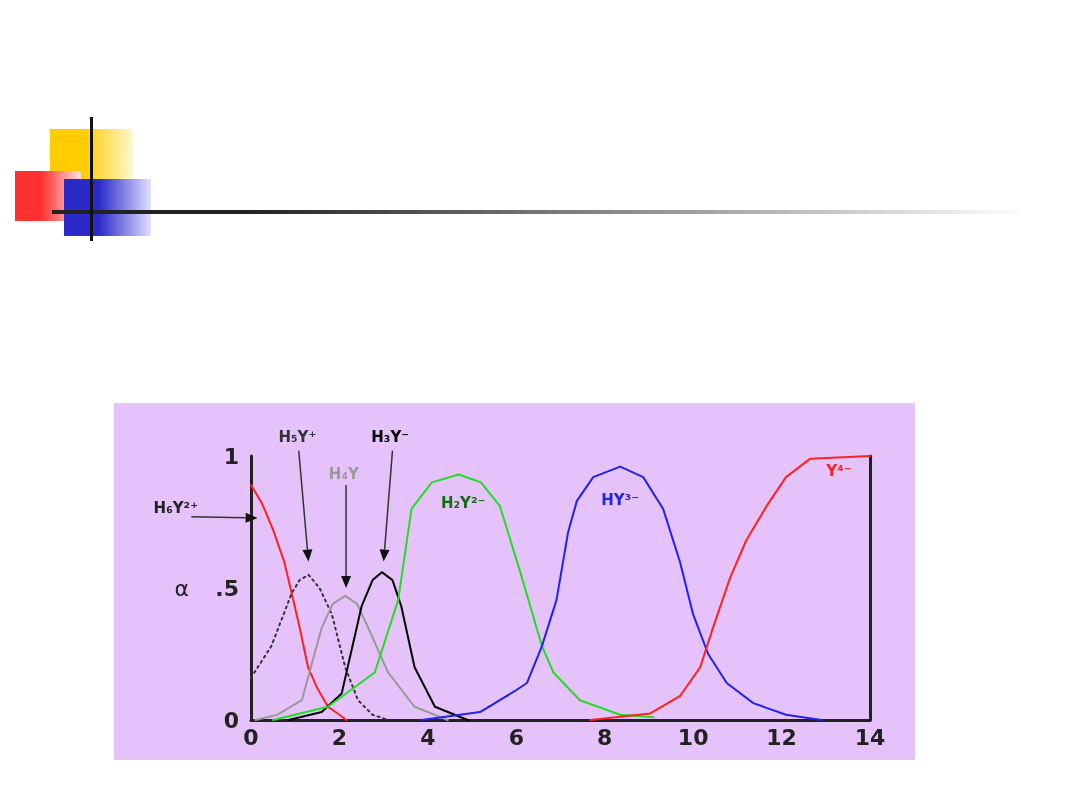  I want to click on x-tick-label: 8, so click(605, 737).